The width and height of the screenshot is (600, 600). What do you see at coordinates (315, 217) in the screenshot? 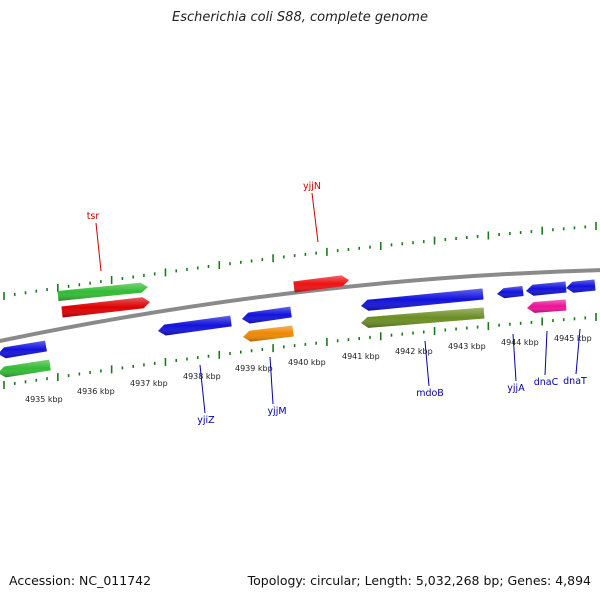
I see `leader-line-yjjN` at bounding box center [315, 217].